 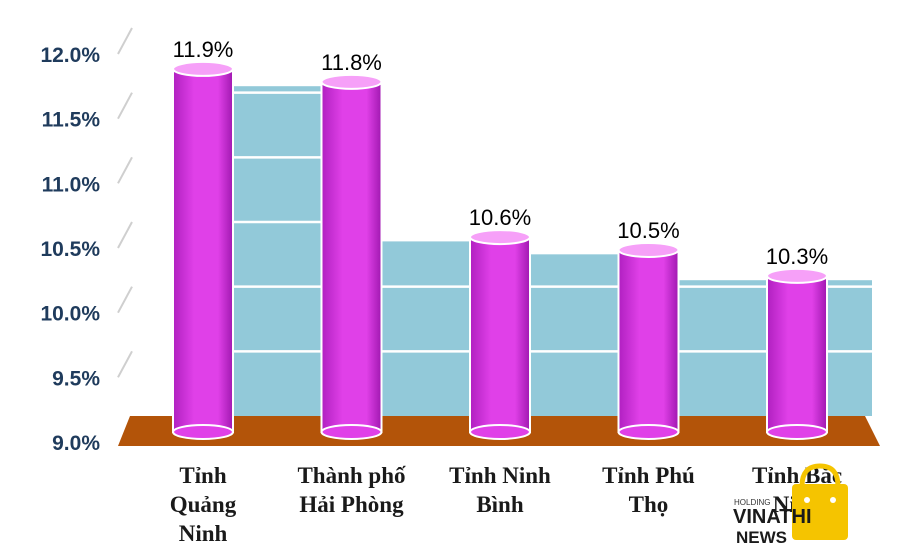 What do you see at coordinates (752, 502) in the screenshot?
I see `watermark-holding: HOLDING` at bounding box center [752, 502].